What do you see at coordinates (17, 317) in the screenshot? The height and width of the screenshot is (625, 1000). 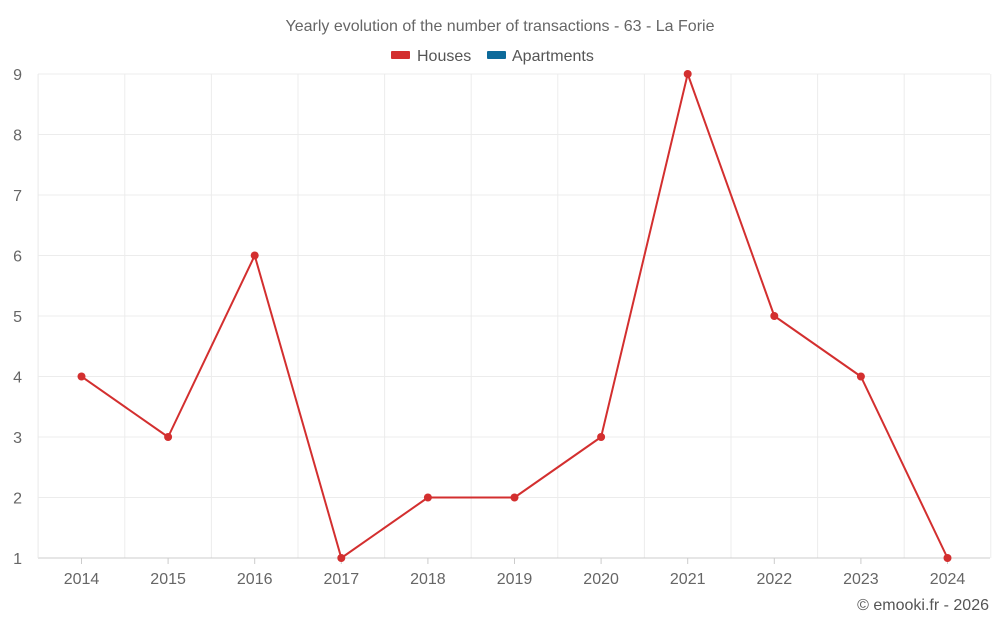 I see `y-tick-label: 5` at bounding box center [17, 317].